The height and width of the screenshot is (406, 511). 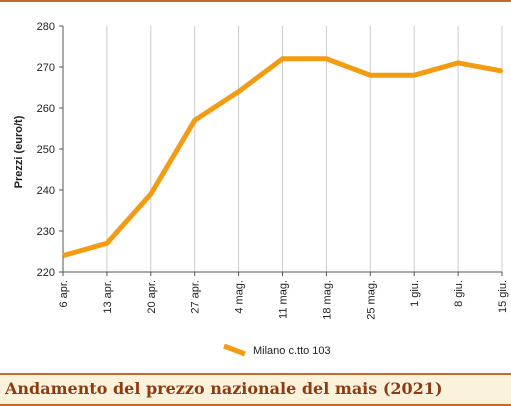 I want to click on y-tick-label: 230, so click(x=46, y=232).